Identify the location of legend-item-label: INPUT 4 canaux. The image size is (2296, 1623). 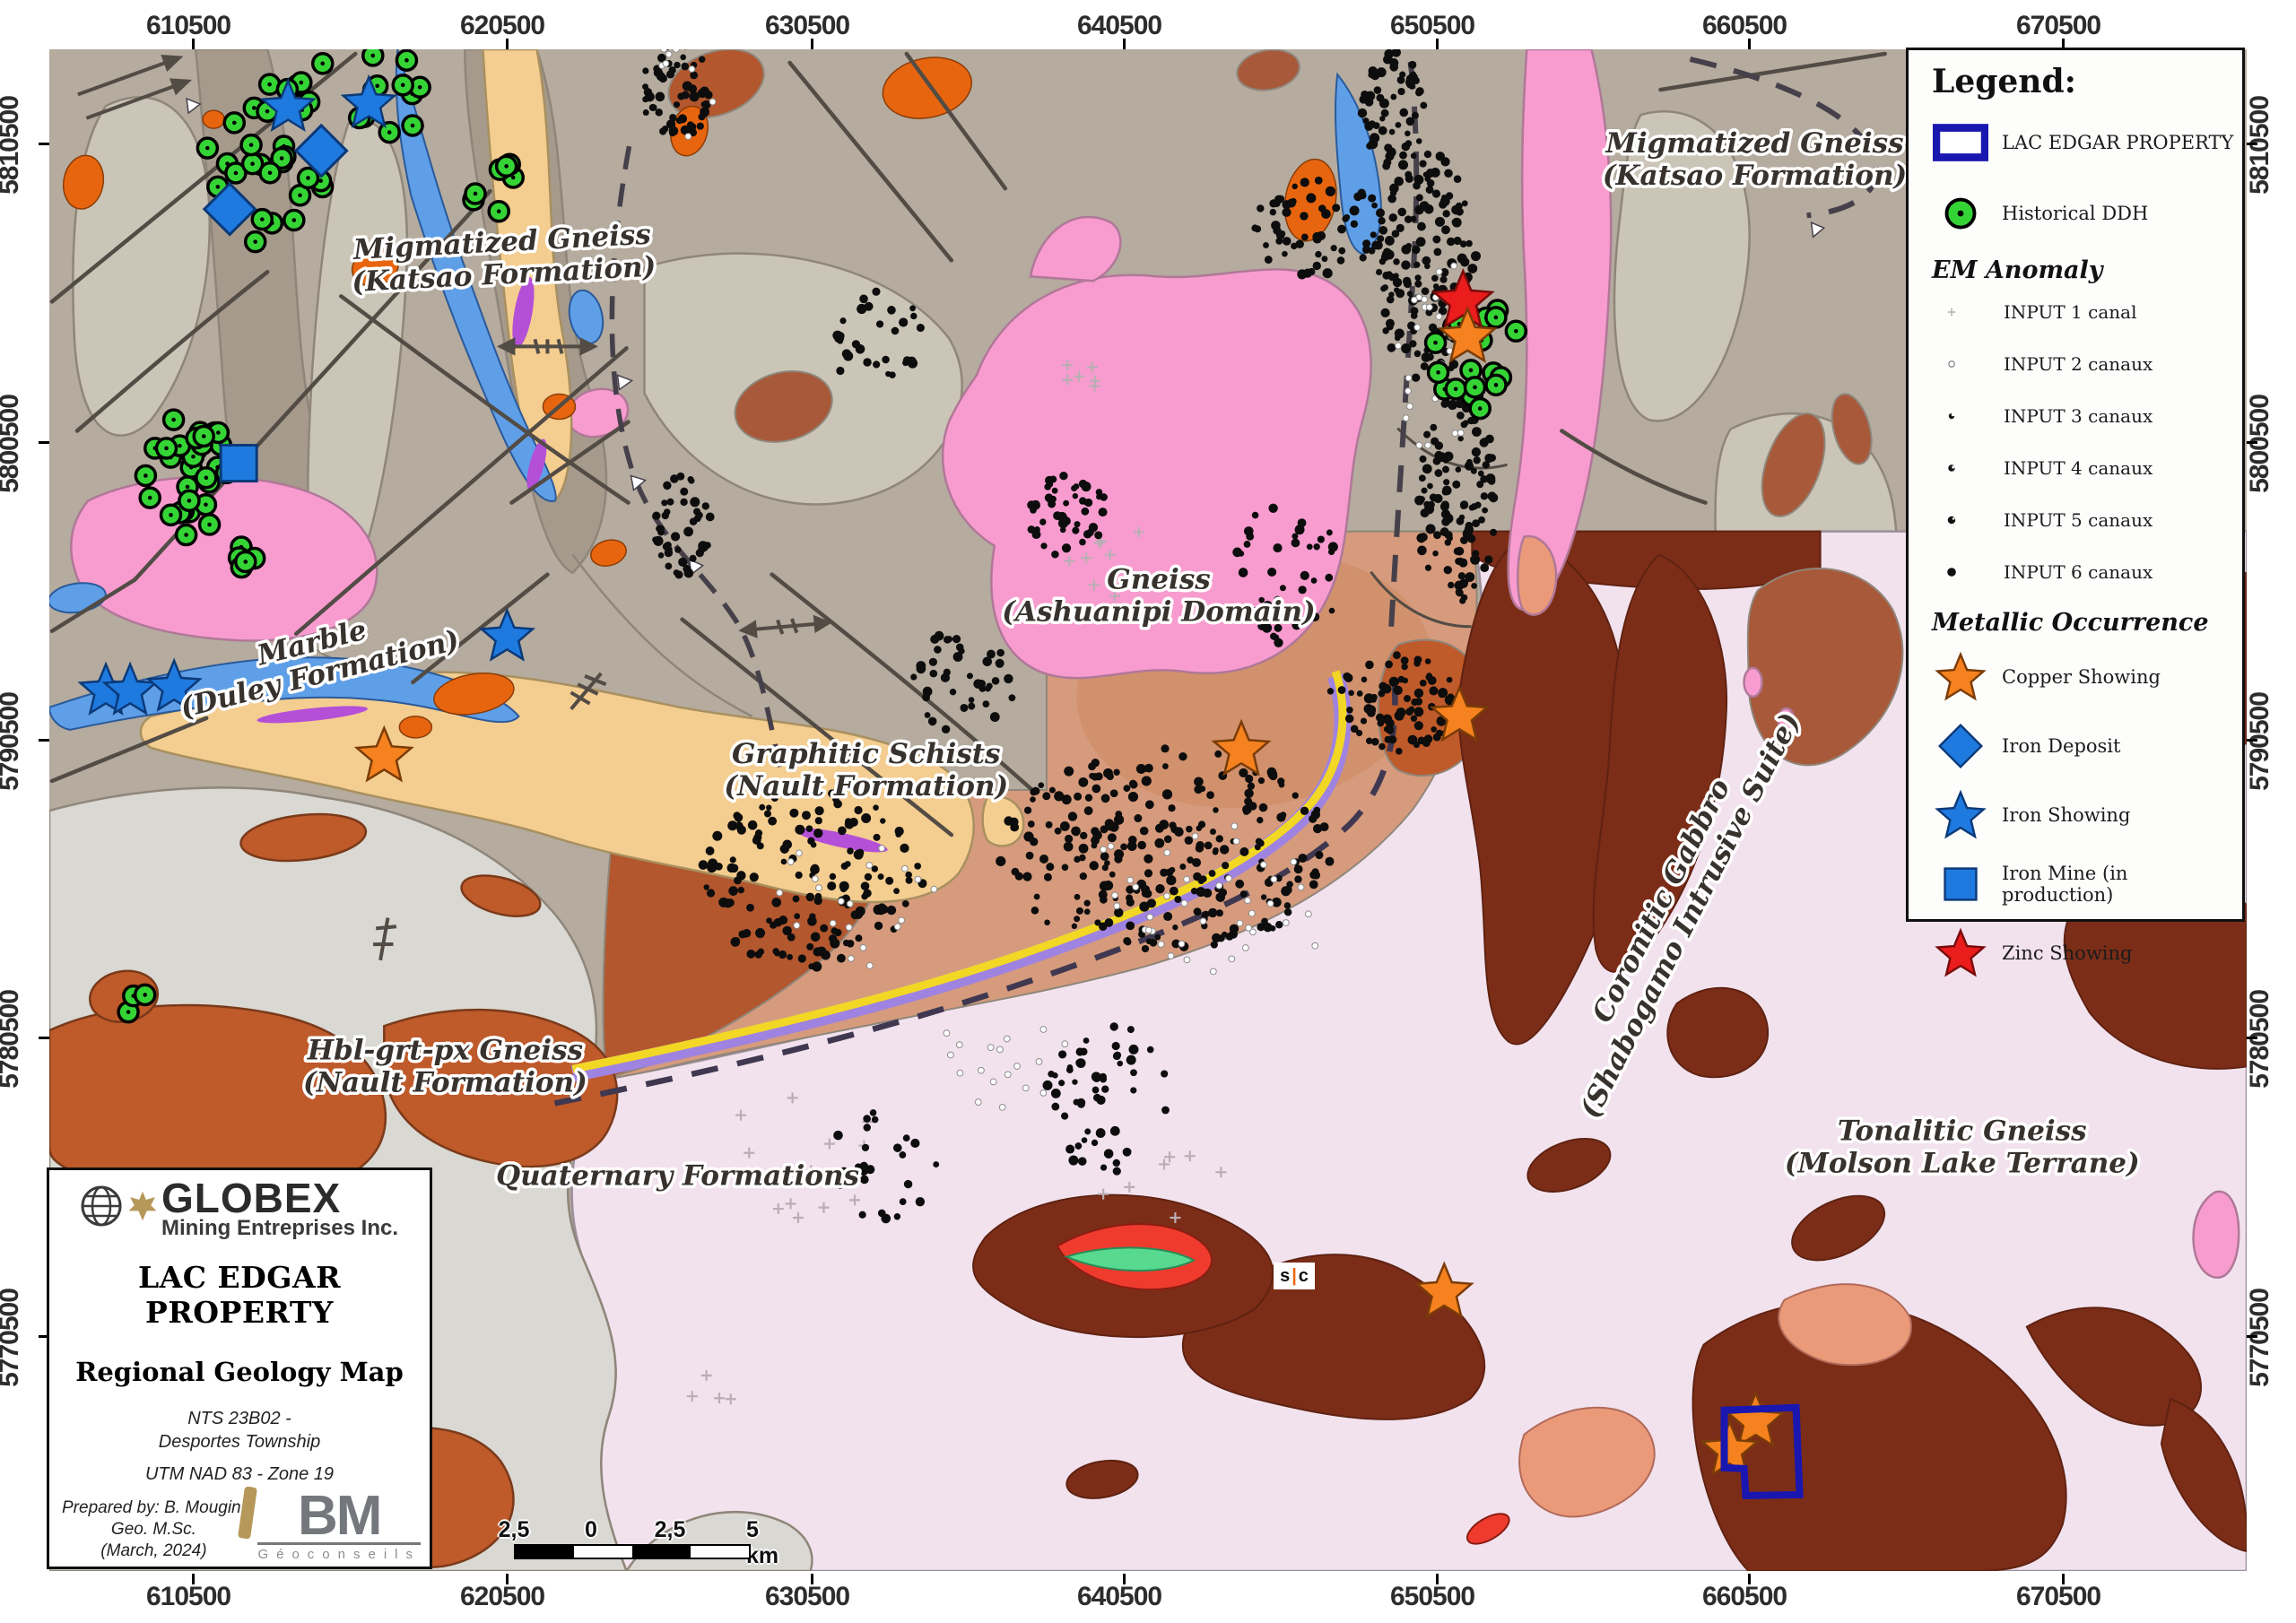
(2078, 468).